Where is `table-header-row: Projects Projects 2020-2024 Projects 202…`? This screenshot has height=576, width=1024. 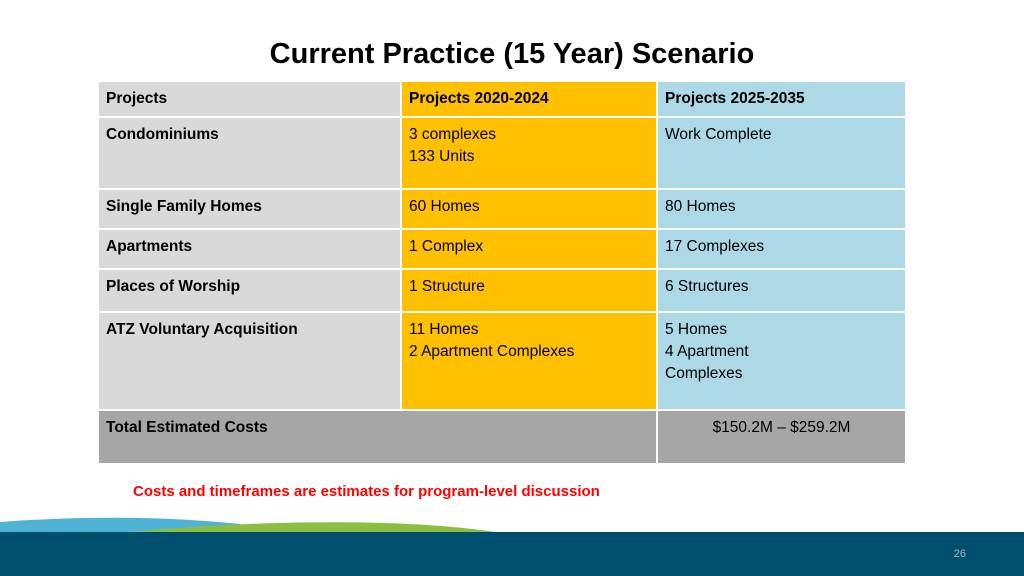 table-header-row: Projects Projects 2020-2024 Projects 202… is located at coordinates (502, 99).